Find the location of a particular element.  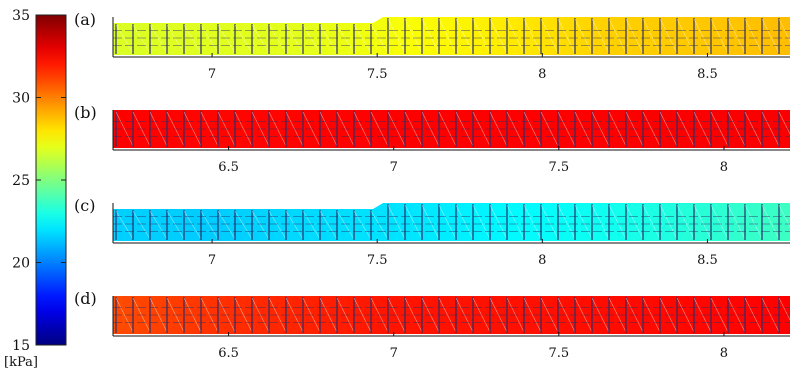

panel-label: (c) is located at coordinates (84, 205).